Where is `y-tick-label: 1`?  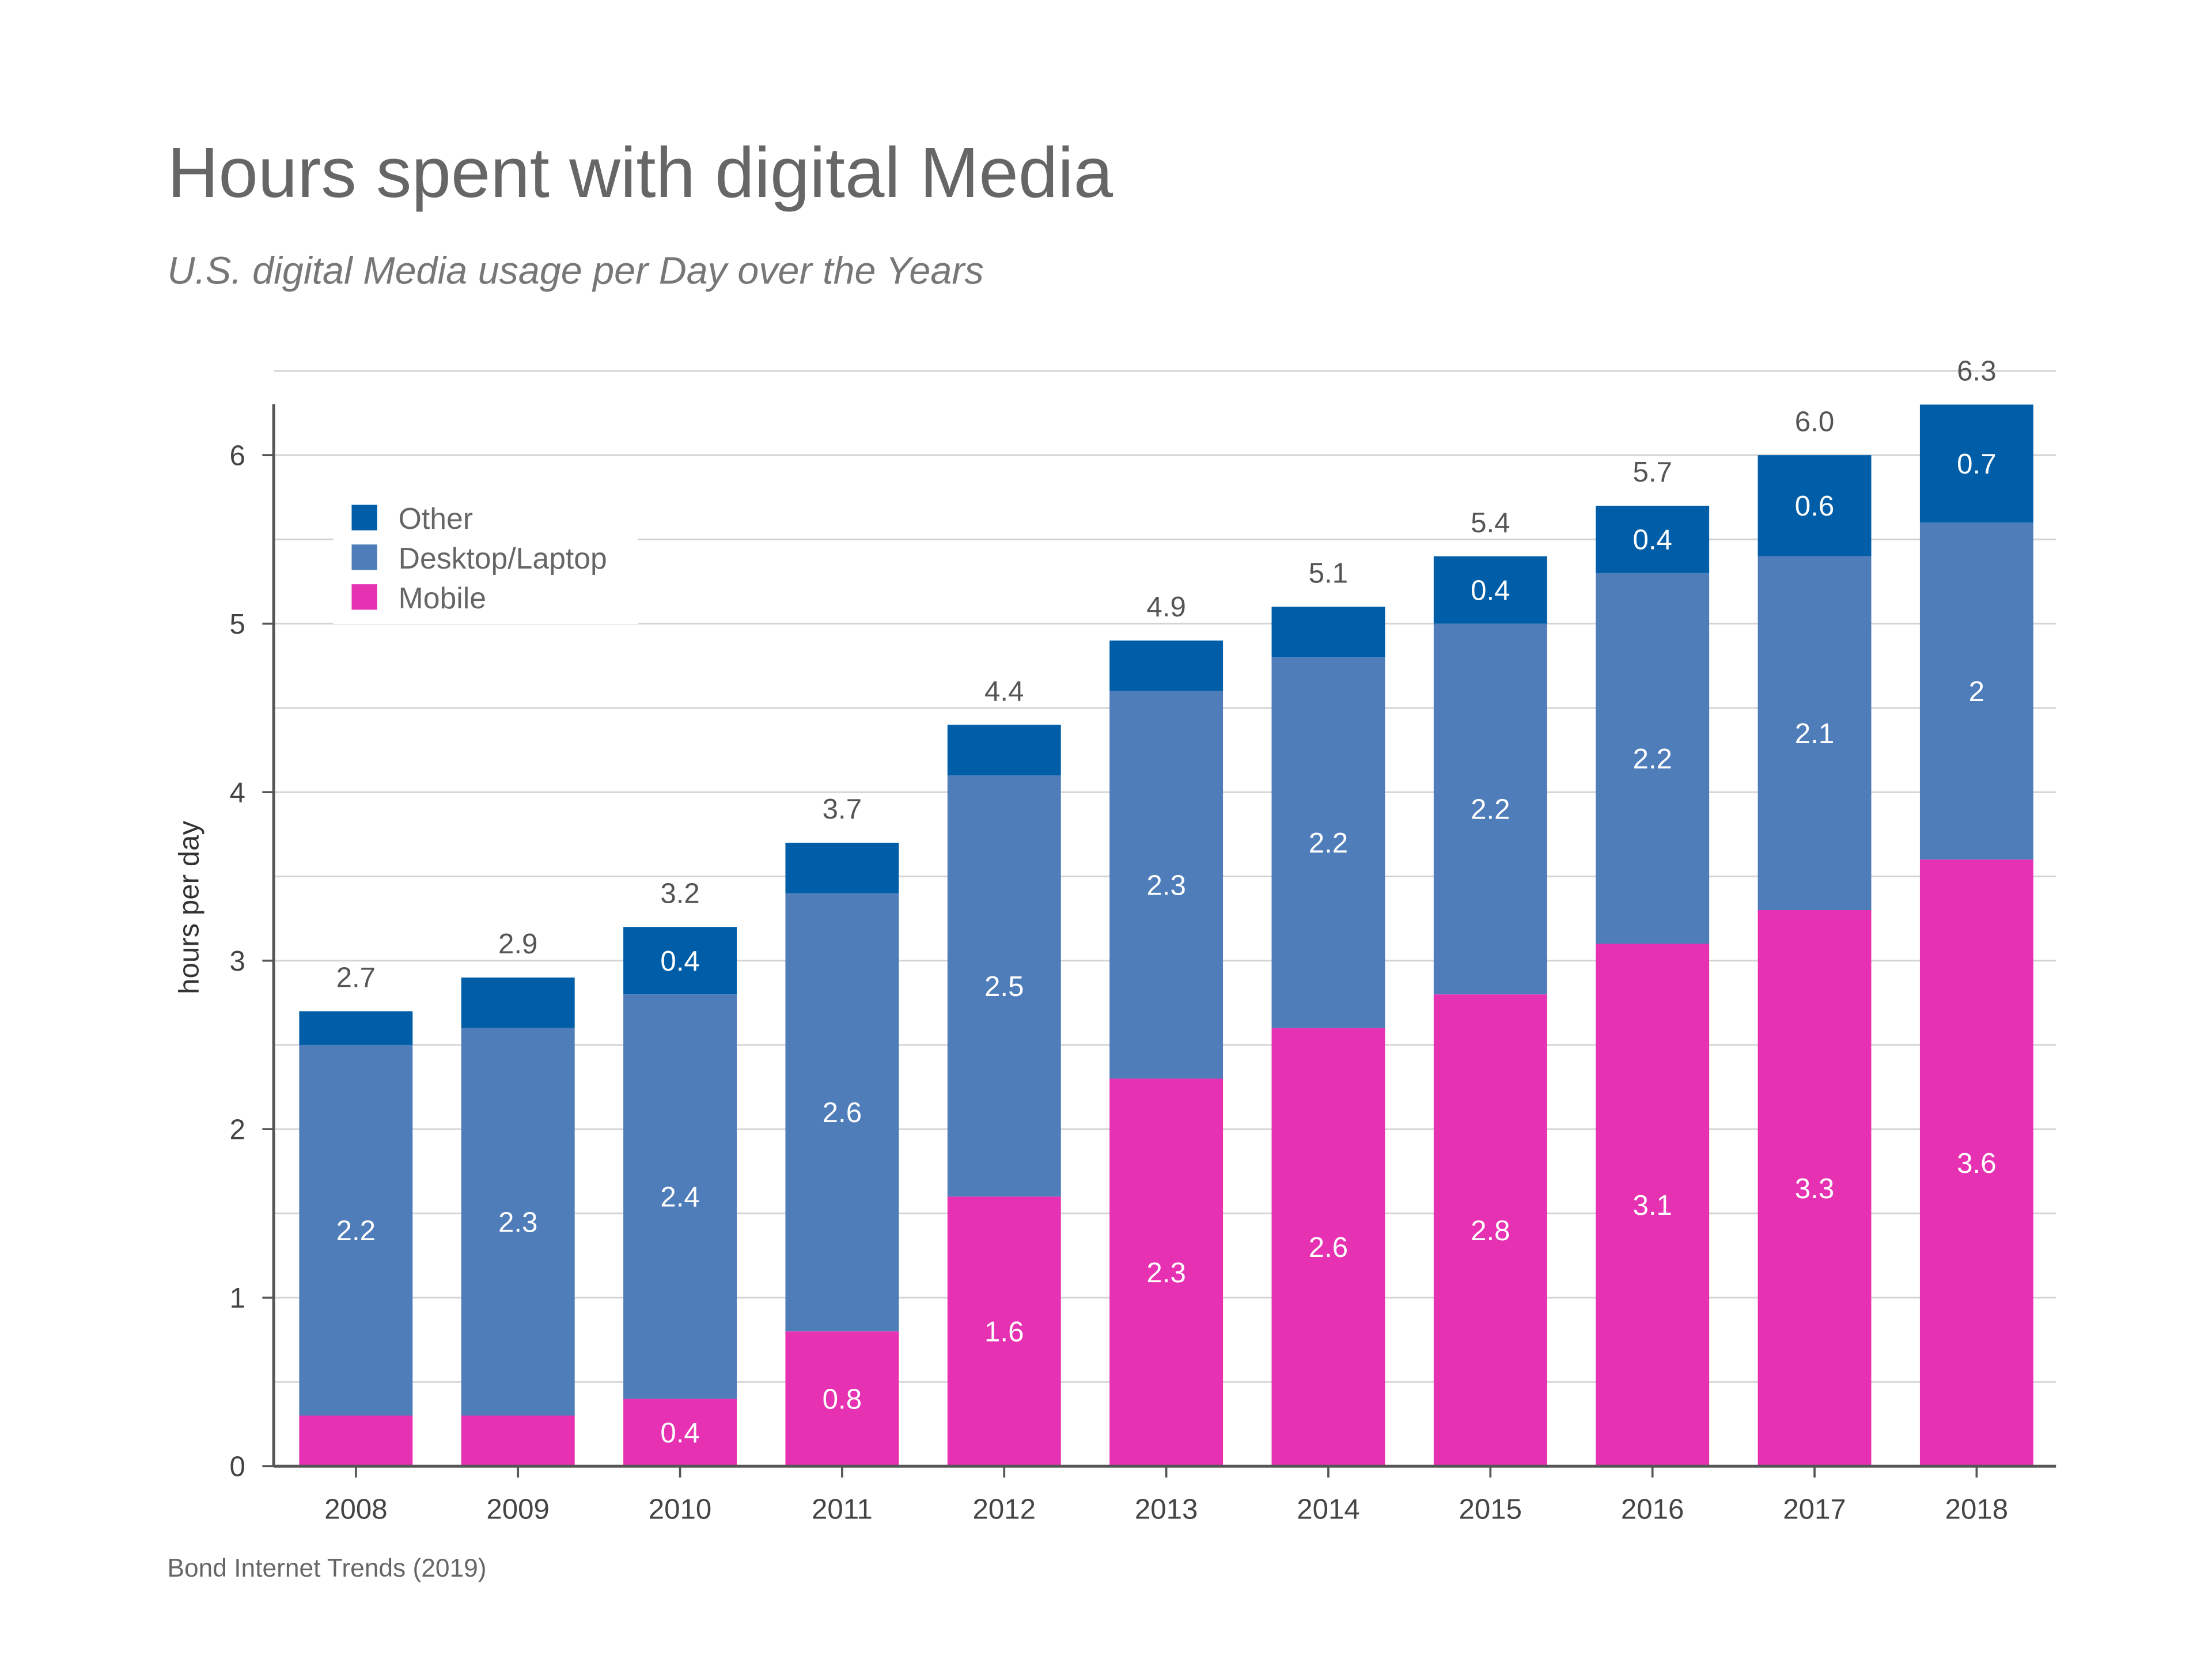 y-tick-label: 1 is located at coordinates (237, 1298).